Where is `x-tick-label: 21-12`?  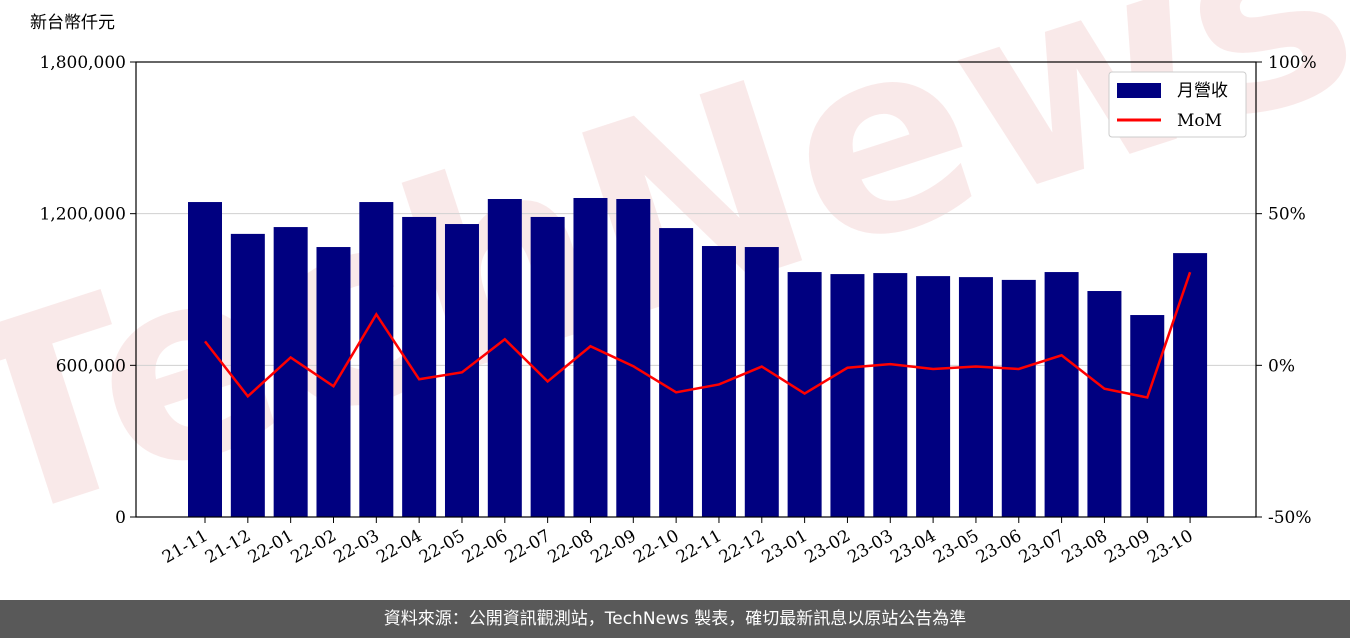
x-tick-label: 21-12 is located at coordinates (228, 547).